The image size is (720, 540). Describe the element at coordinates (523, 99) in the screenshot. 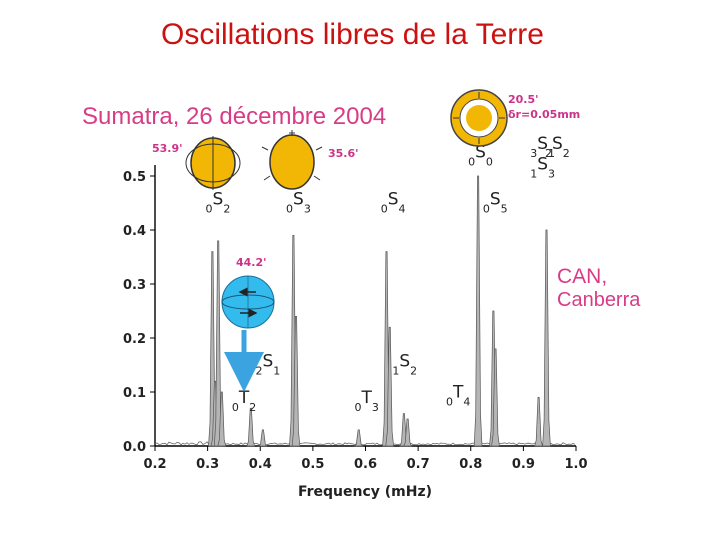

I see `inset-period-s0: 20.5'` at that location.